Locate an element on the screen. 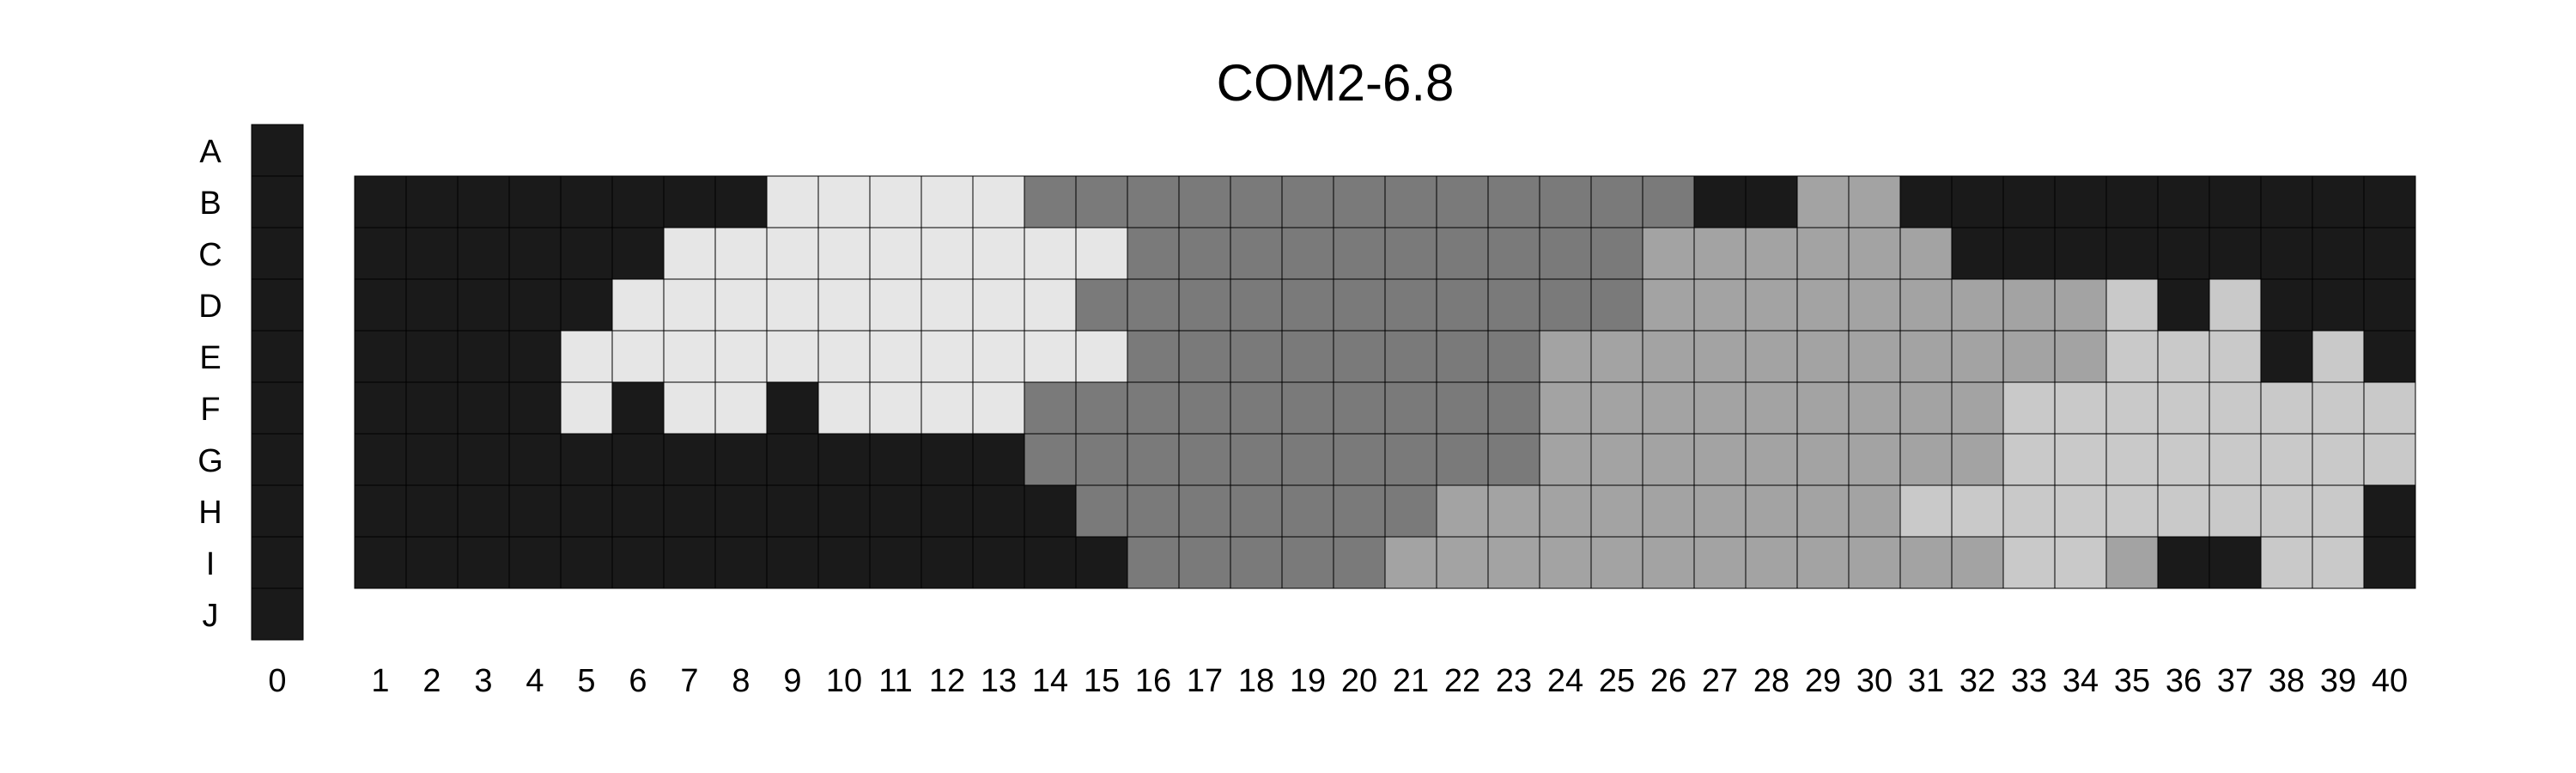  column-label-28: 28 is located at coordinates (1771, 681).